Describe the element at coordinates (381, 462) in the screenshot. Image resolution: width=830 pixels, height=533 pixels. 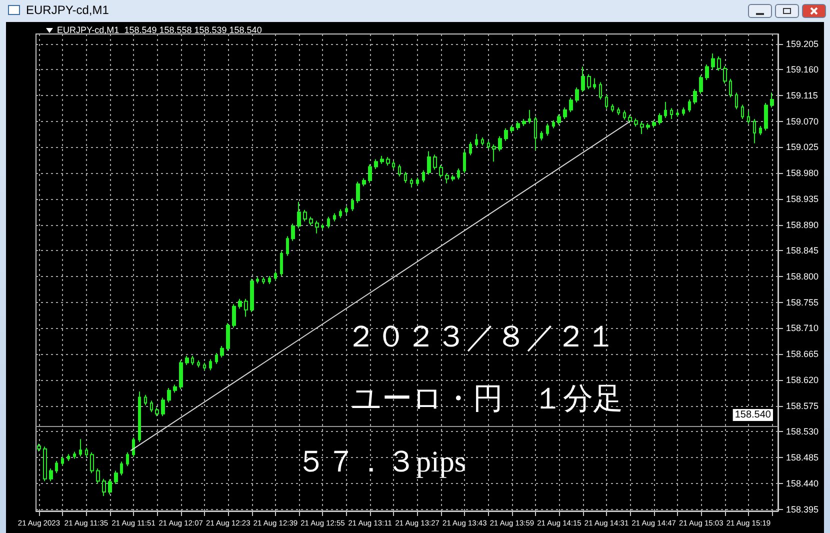
I see `annotation: ５７．３pips` at that location.